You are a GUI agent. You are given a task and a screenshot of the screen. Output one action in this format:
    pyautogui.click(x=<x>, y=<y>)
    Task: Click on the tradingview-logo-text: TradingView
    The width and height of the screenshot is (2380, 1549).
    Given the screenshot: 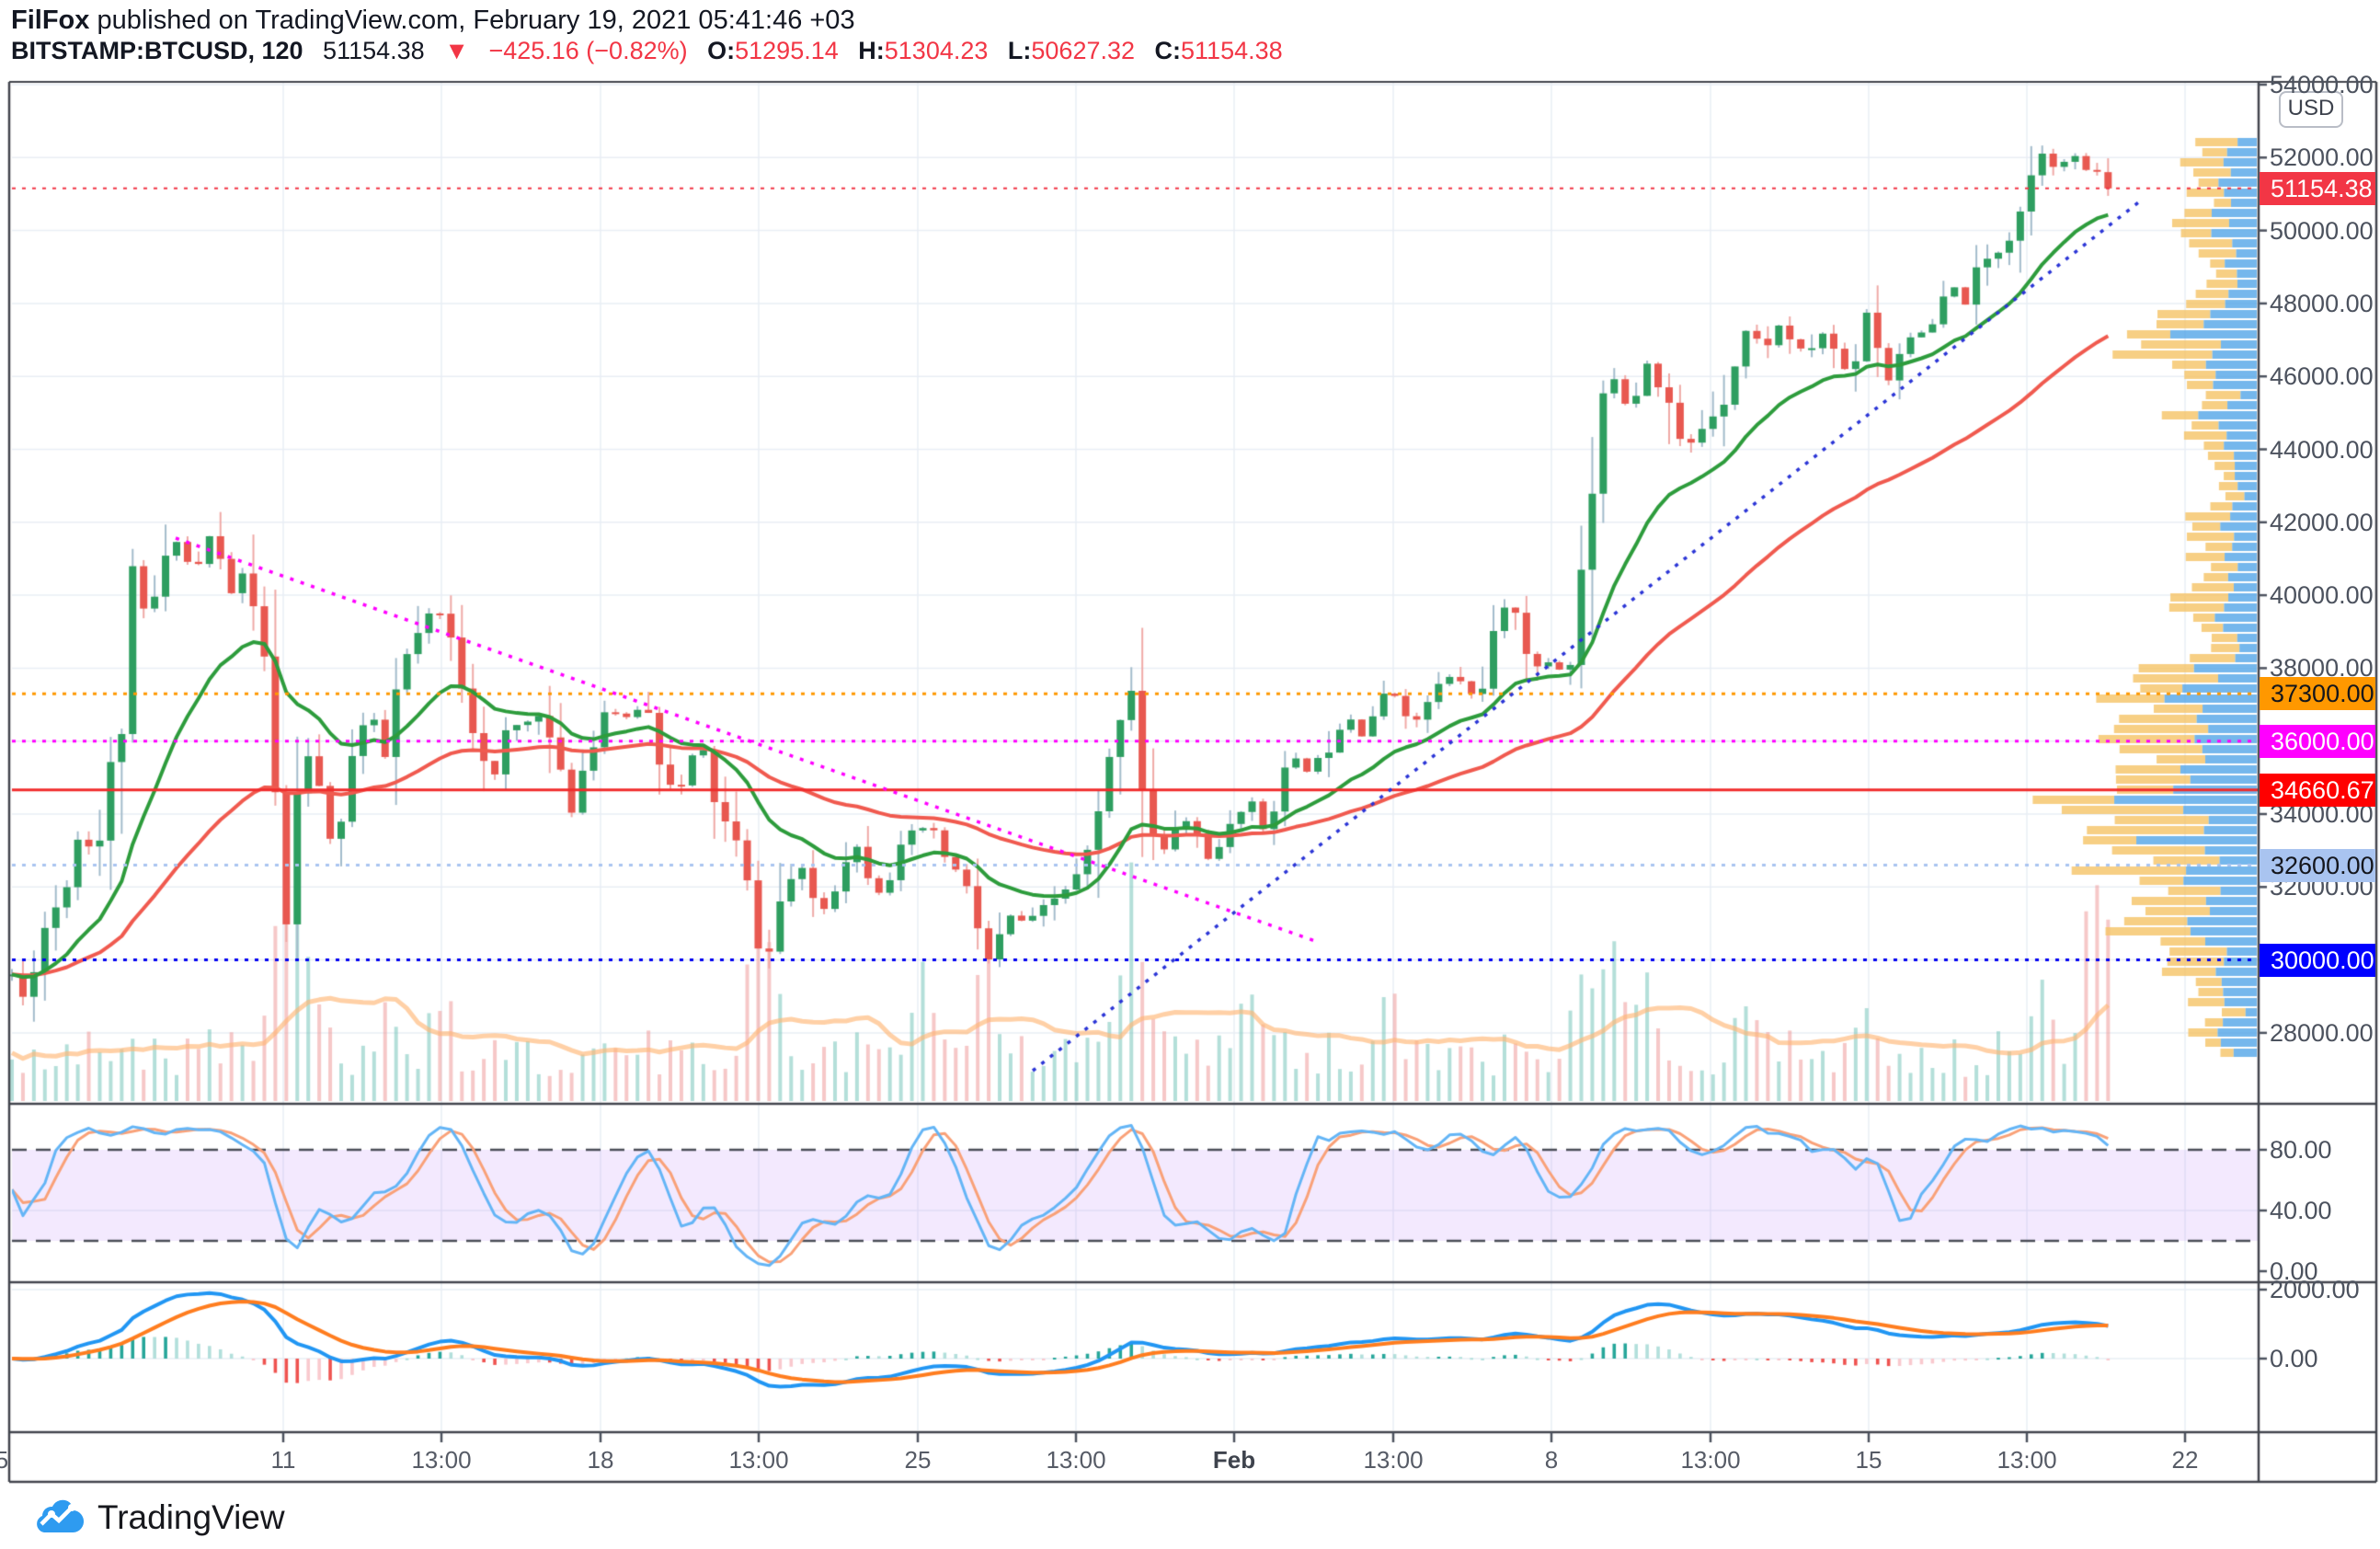 What is the action you would take?
    pyautogui.click(x=191, y=1517)
    